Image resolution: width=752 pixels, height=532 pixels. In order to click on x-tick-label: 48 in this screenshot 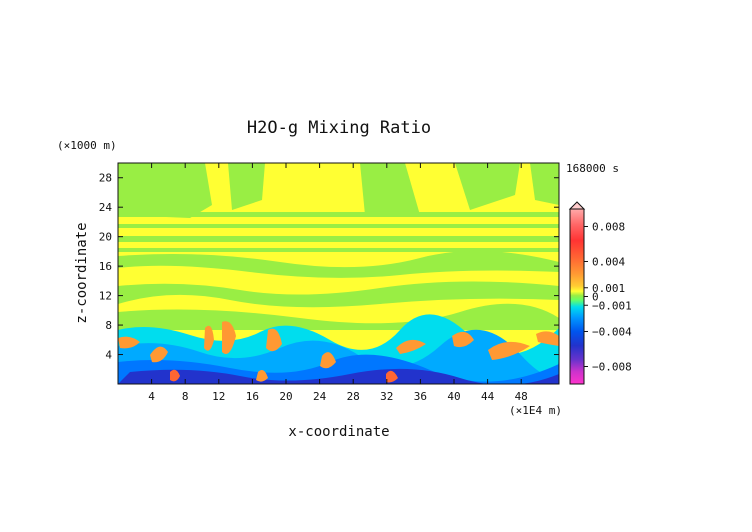, I will do `click(521, 396)`.